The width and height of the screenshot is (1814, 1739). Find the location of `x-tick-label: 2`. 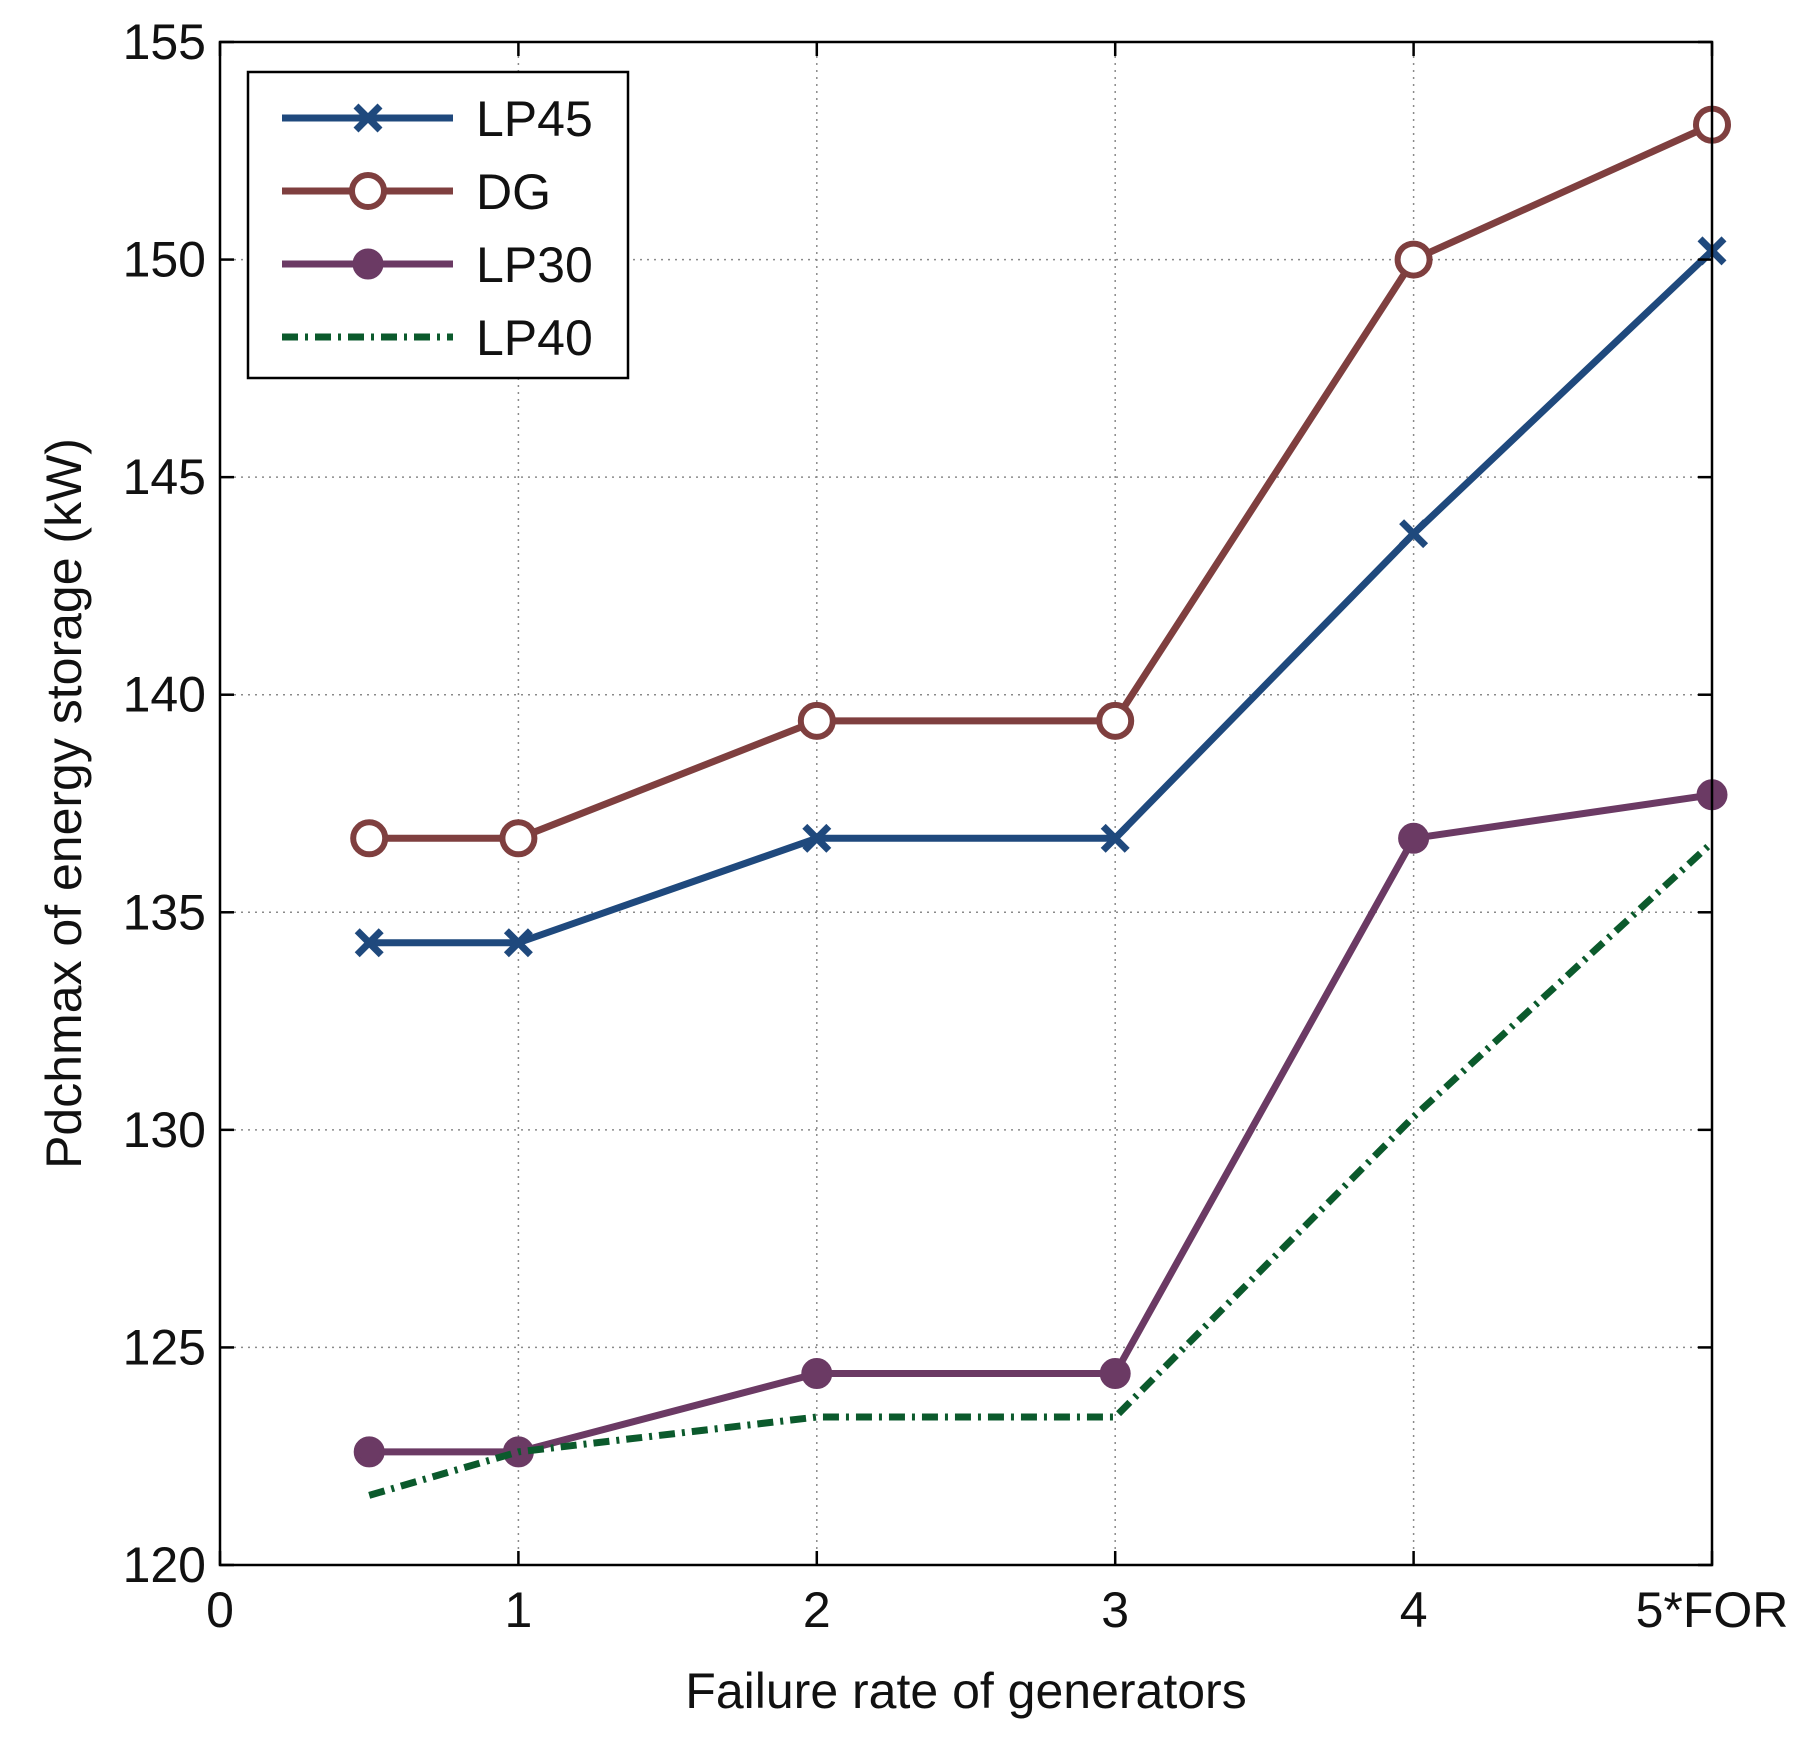

x-tick-label: 2 is located at coordinates (817, 1610).